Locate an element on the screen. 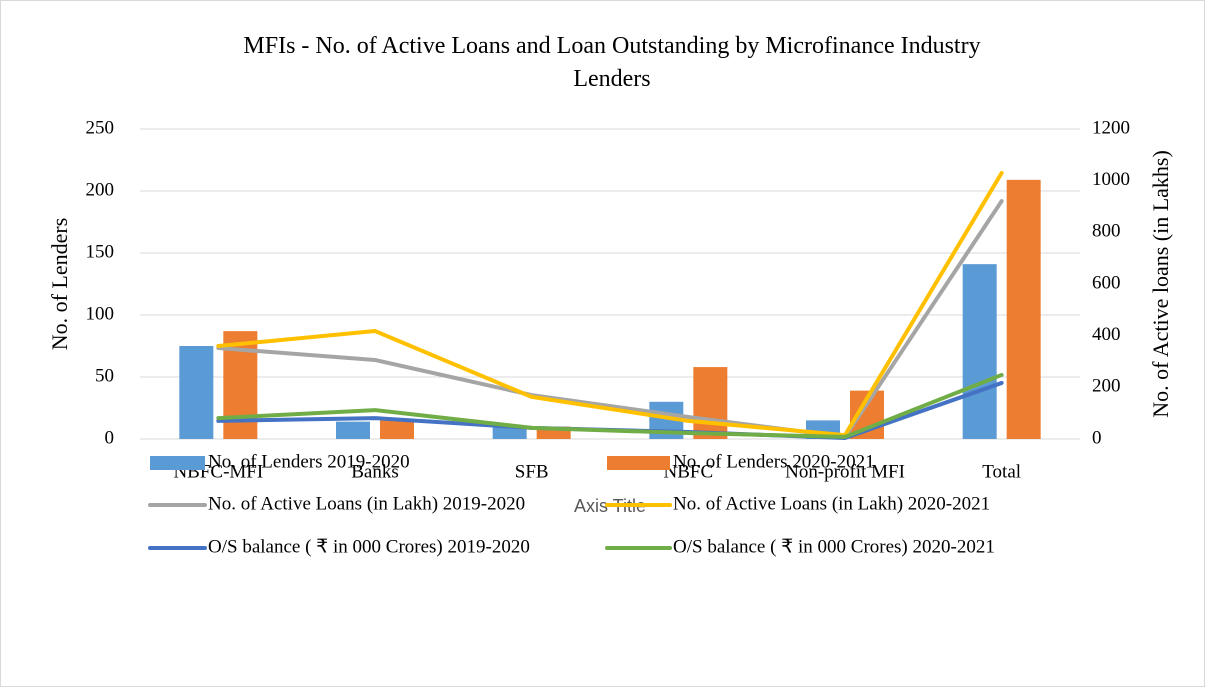 Image resolution: width=1205 pixels, height=687 pixels. y2-axis-title: No. of Active loans (in Lakhs) is located at coordinates (1160, 284).